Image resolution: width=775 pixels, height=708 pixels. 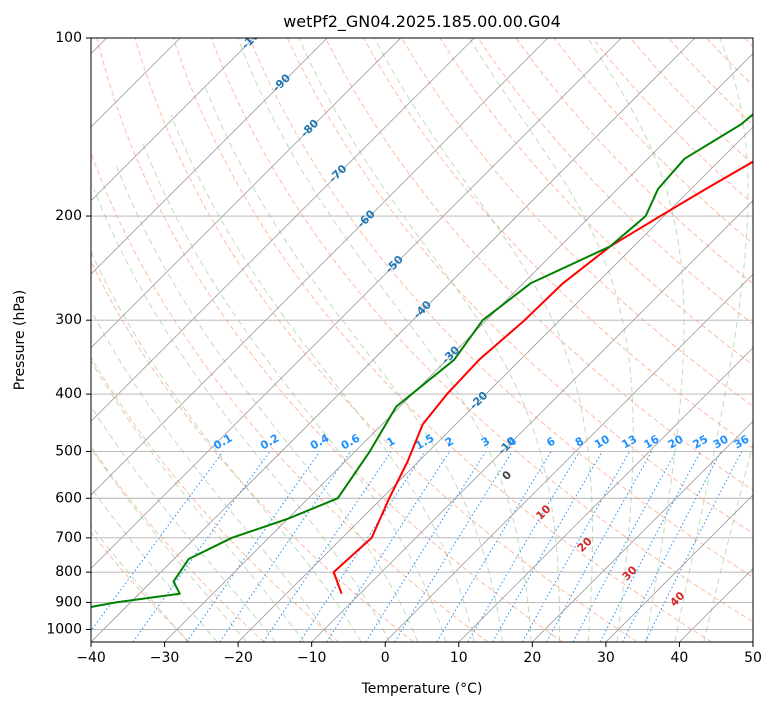 I want to click on y-tick-label: 300, so click(x=68, y=320).